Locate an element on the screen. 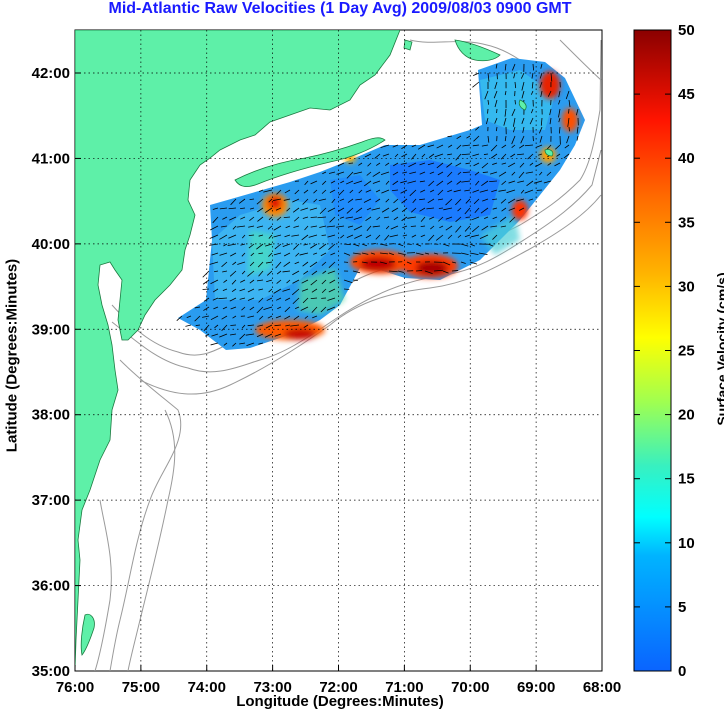 The height and width of the screenshot is (714, 724). colorbar-tick-label: 15 is located at coordinates (686, 479).